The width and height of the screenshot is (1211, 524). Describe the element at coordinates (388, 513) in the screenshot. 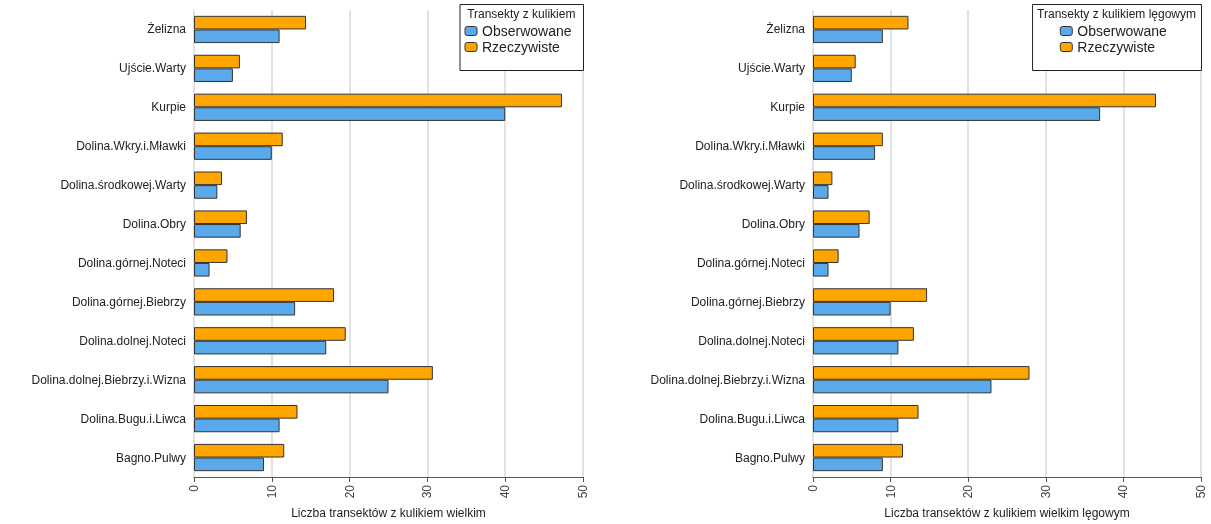

I see `x-axis-title: Liczba transektów z kulikiem wielkim` at that location.